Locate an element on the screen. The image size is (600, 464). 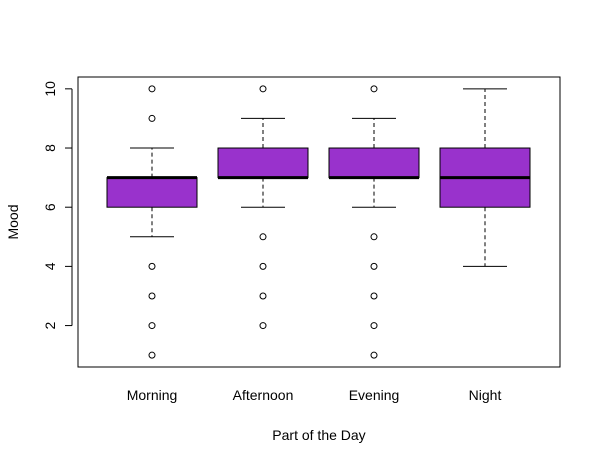
x-tick-label: Morning is located at coordinates (152, 395).